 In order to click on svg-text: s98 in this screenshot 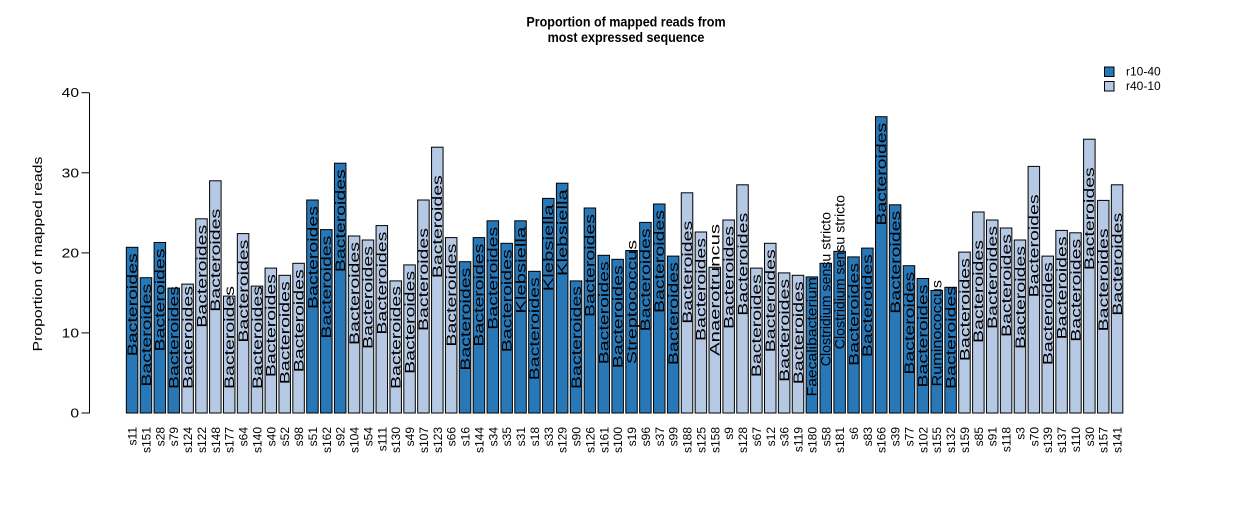, I will do `click(299, 437)`.